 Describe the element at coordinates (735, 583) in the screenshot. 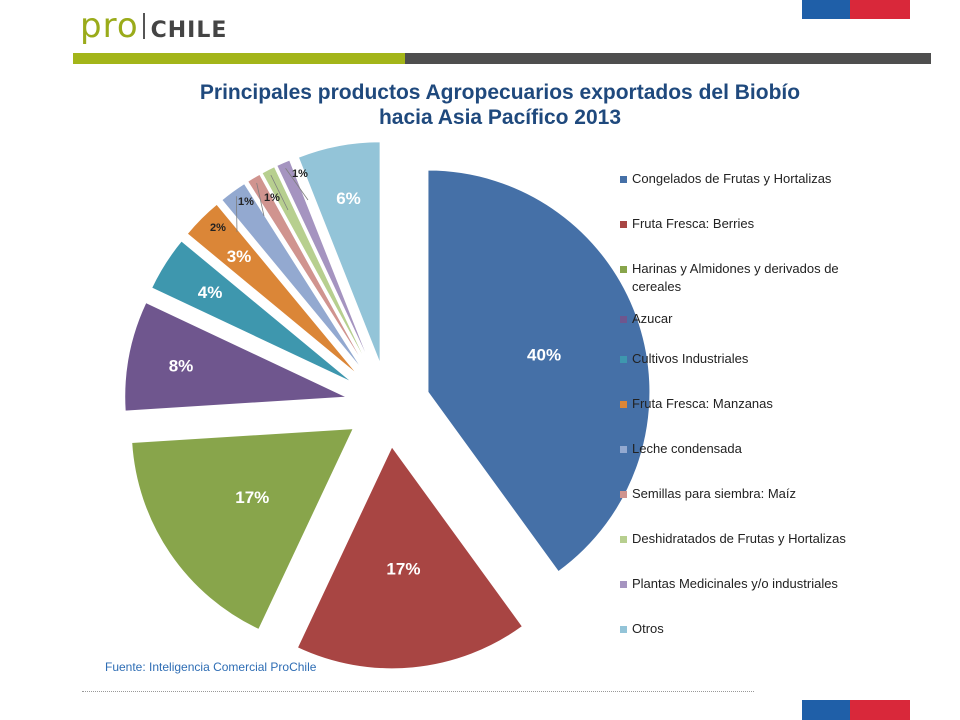

I see `legend-label-9: Plantas Medicinales y/o industriales` at that location.